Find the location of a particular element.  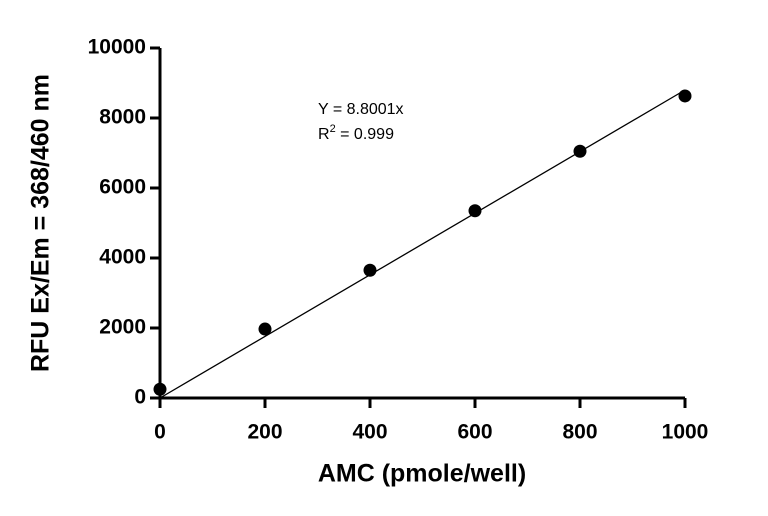

y-tick-label: 10000 is located at coordinates (117, 47).